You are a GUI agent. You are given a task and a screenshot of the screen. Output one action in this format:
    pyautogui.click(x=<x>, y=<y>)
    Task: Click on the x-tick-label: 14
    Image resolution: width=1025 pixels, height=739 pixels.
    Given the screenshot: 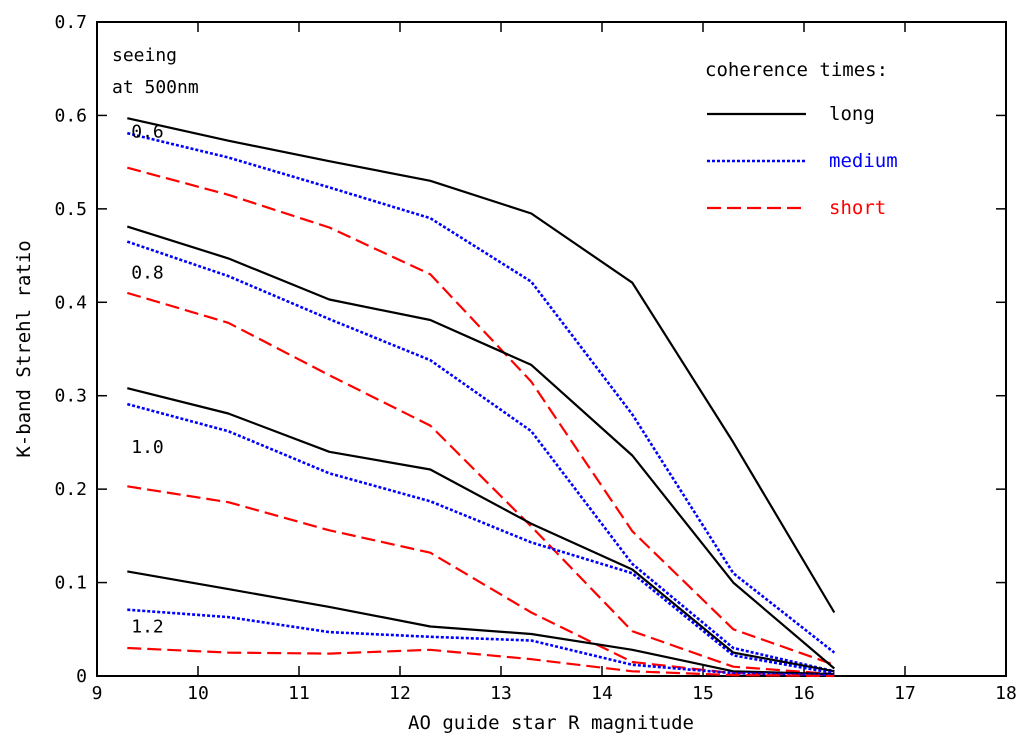 What is the action you would take?
    pyautogui.click(x=602, y=693)
    